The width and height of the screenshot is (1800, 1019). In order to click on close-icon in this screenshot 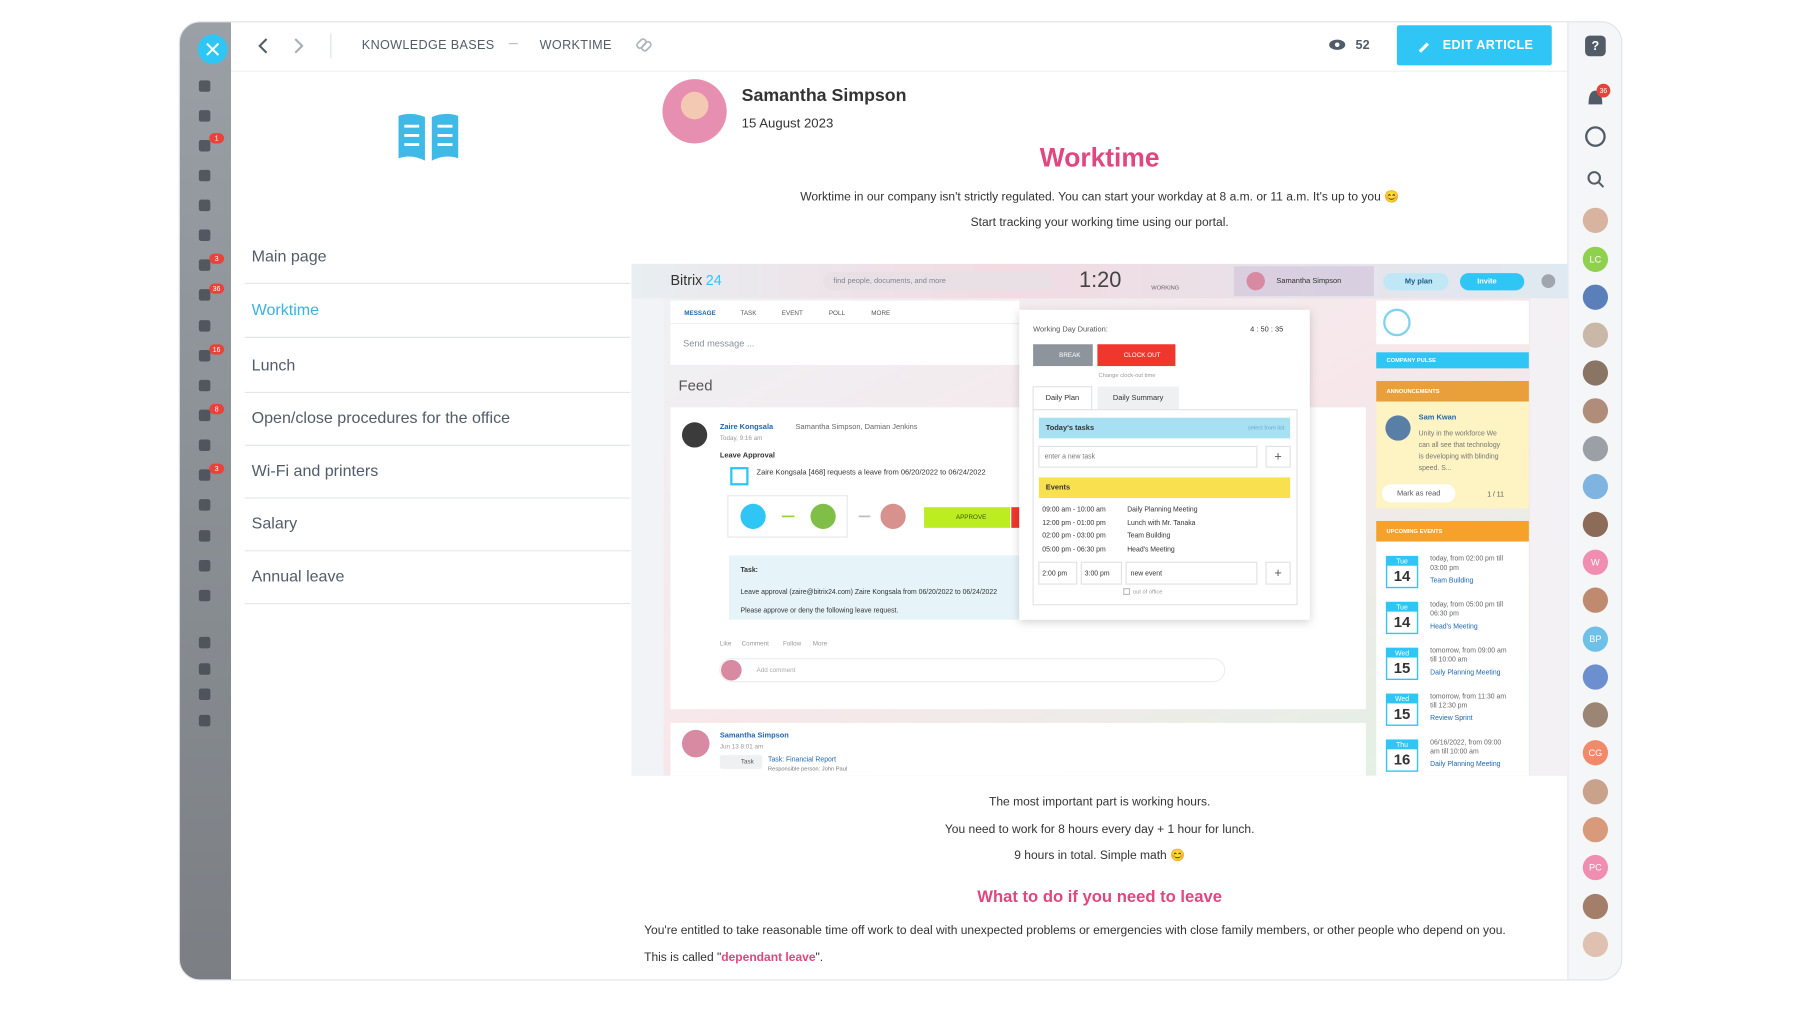, I will do `click(213, 49)`.